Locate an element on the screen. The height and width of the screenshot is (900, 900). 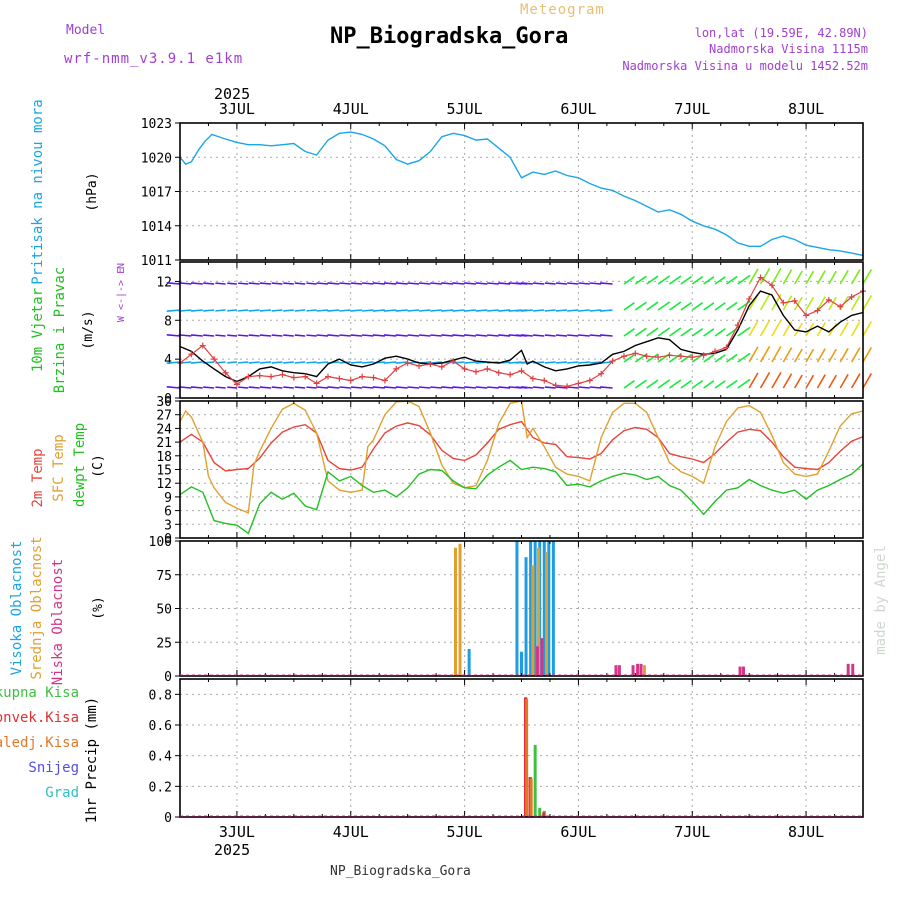
wind-ytick-label: 0 is located at coordinates (168, 399).